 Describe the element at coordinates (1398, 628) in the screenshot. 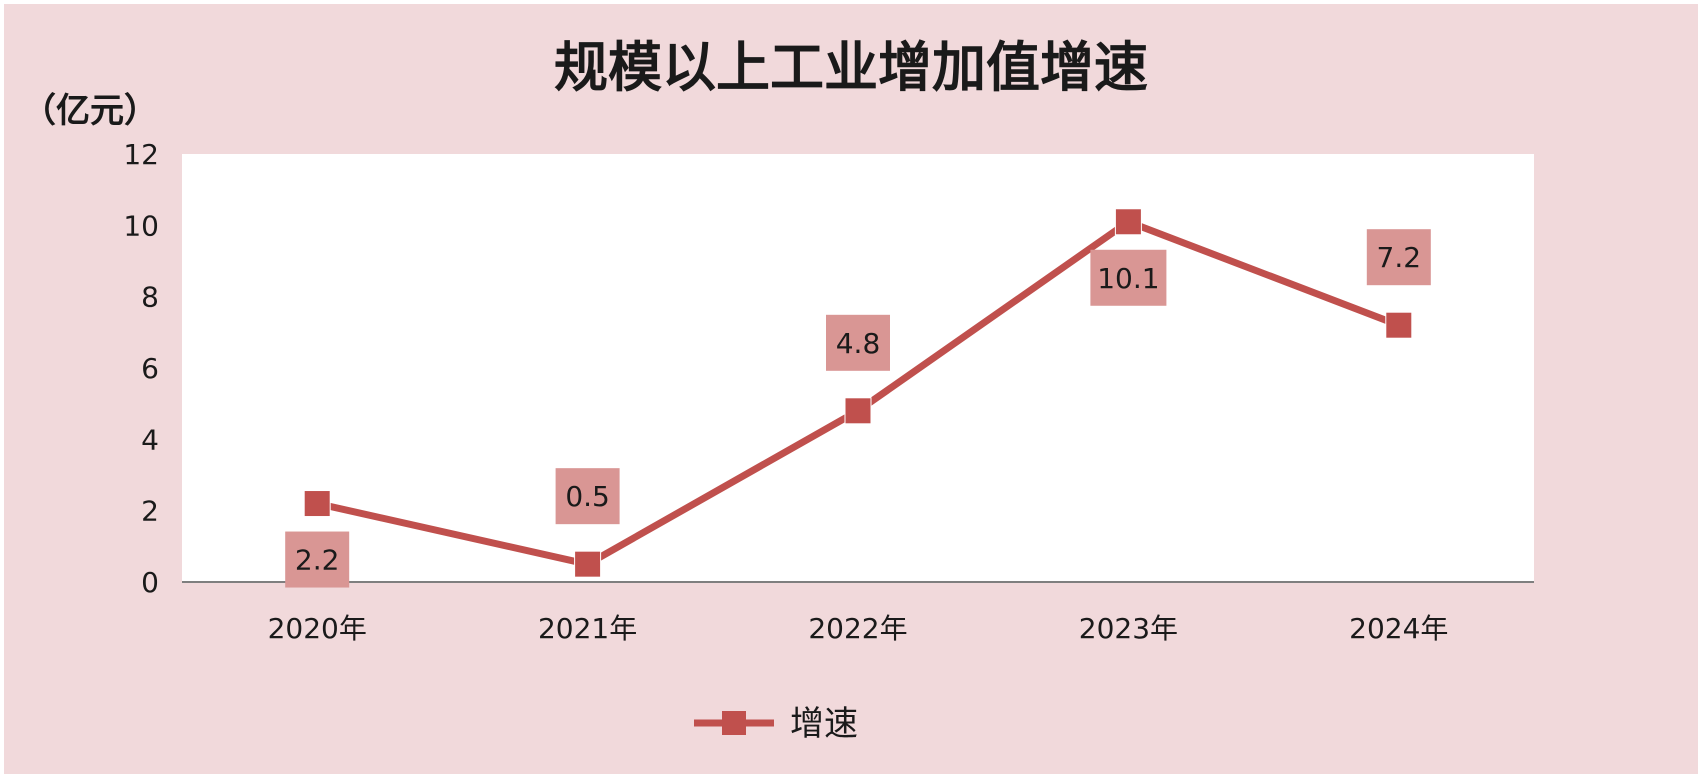

I see `x-tick-label: 2024年` at that location.